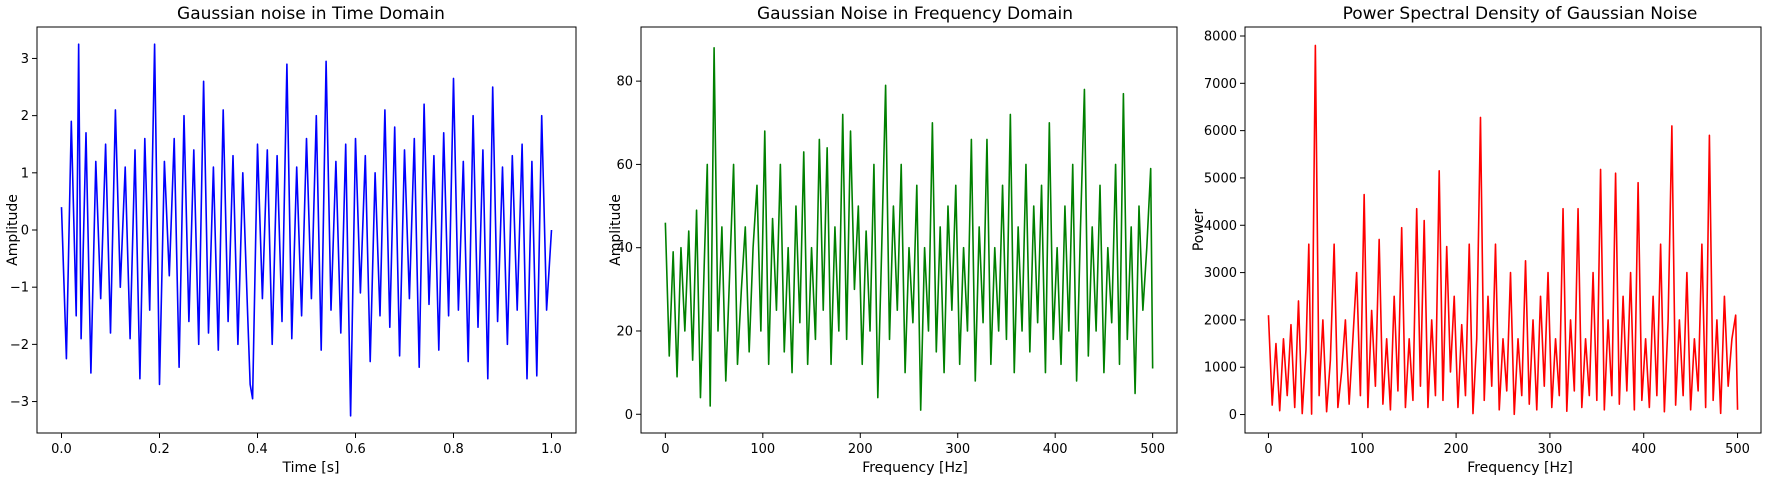 This screenshot has height=483, width=1780. Describe the element at coordinates (1220, 36) in the screenshot. I see `psd-ytick-label: 8000` at that location.